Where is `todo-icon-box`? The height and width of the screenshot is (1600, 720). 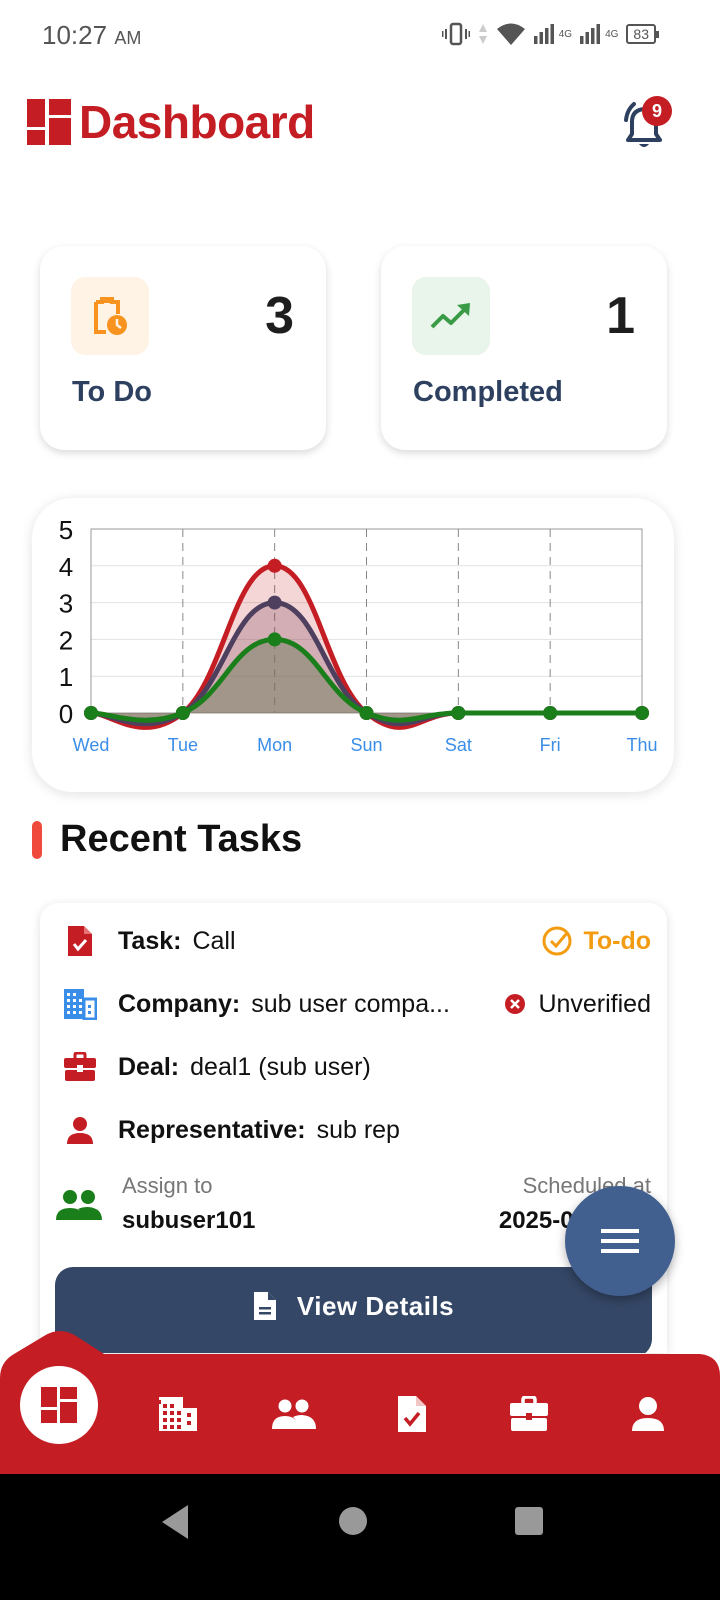
todo-icon-box is located at coordinates (110, 316).